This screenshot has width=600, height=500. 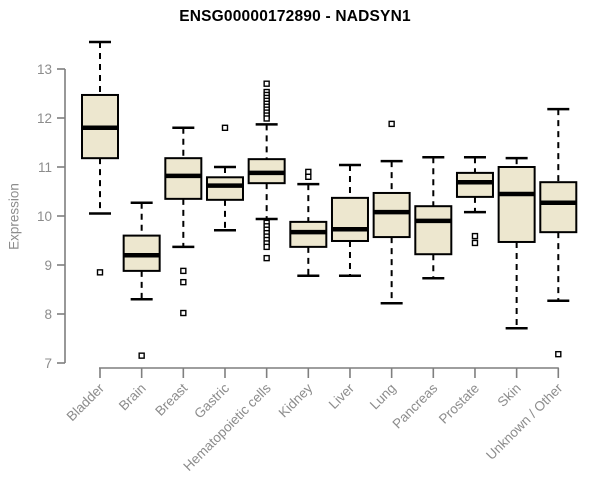 What do you see at coordinates (383, 397) in the screenshot?
I see `x-category-label: Lung` at bounding box center [383, 397].